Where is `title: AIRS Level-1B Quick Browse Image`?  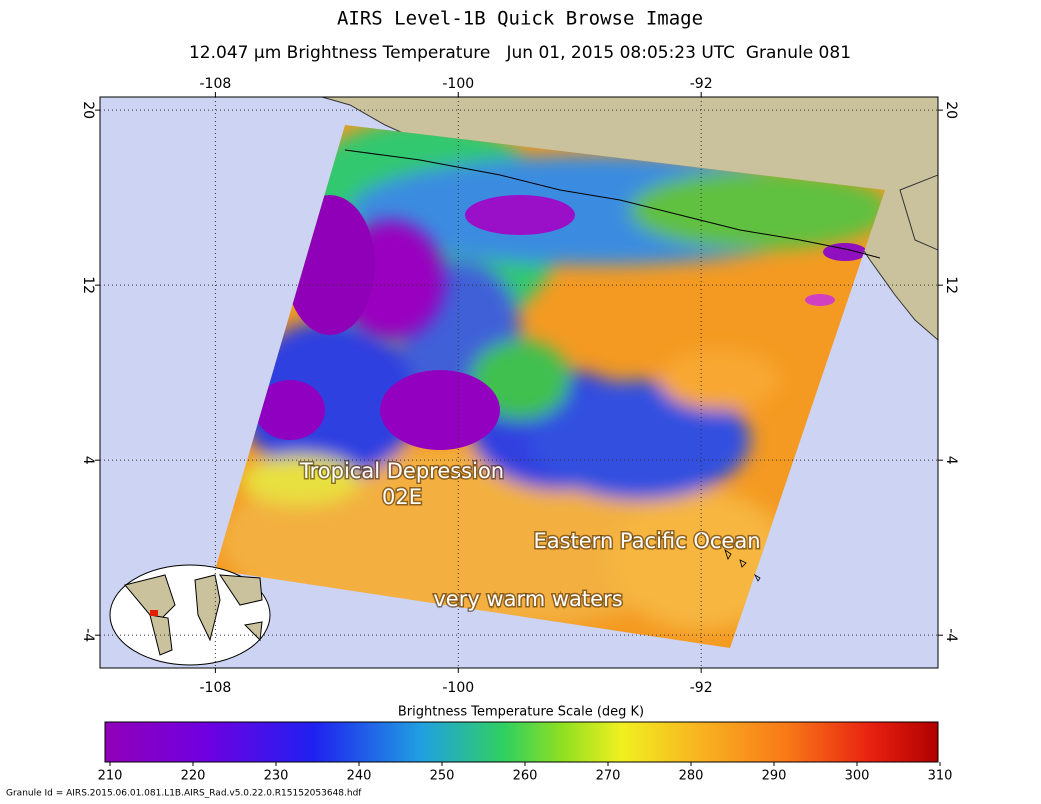 title: AIRS Level-1B Quick Browse Image is located at coordinates (520, 19).